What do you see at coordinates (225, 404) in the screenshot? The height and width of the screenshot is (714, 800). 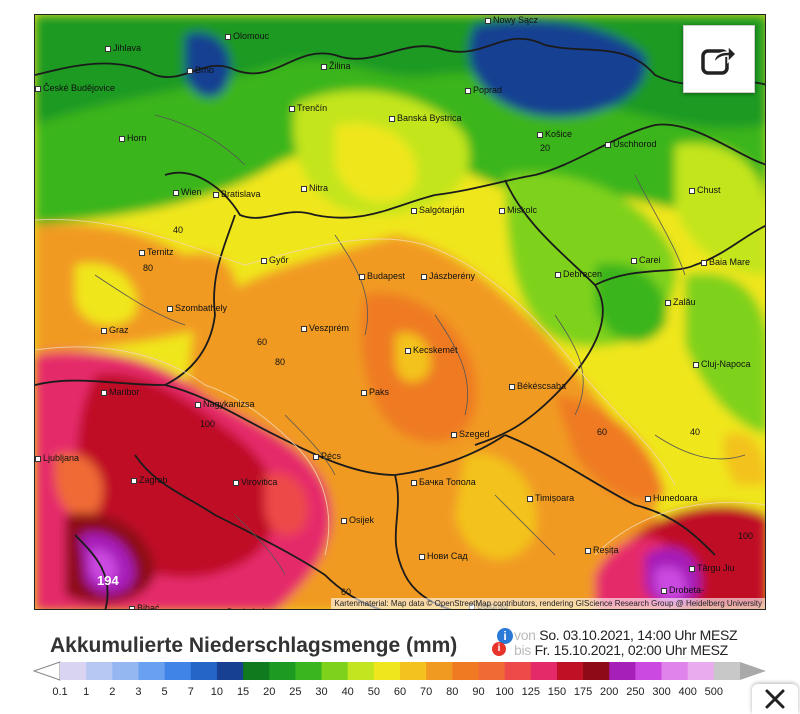 I see `city-label: Nagykanizsa` at bounding box center [225, 404].